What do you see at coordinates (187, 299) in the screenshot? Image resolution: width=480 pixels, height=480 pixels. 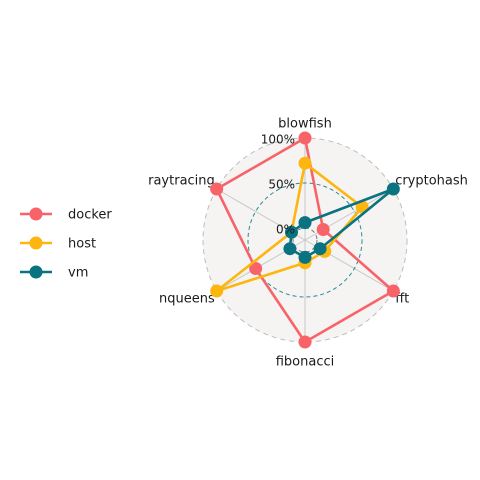 I see `axis-label-nqueens: nqueens` at bounding box center [187, 299].